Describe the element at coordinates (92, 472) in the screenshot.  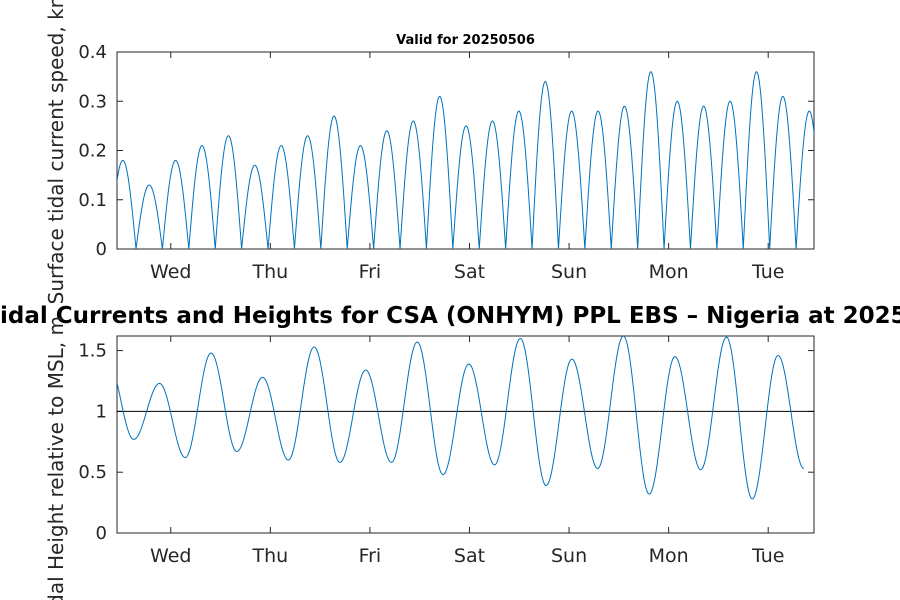
I see `y-tick-label: 0.5` at that location.